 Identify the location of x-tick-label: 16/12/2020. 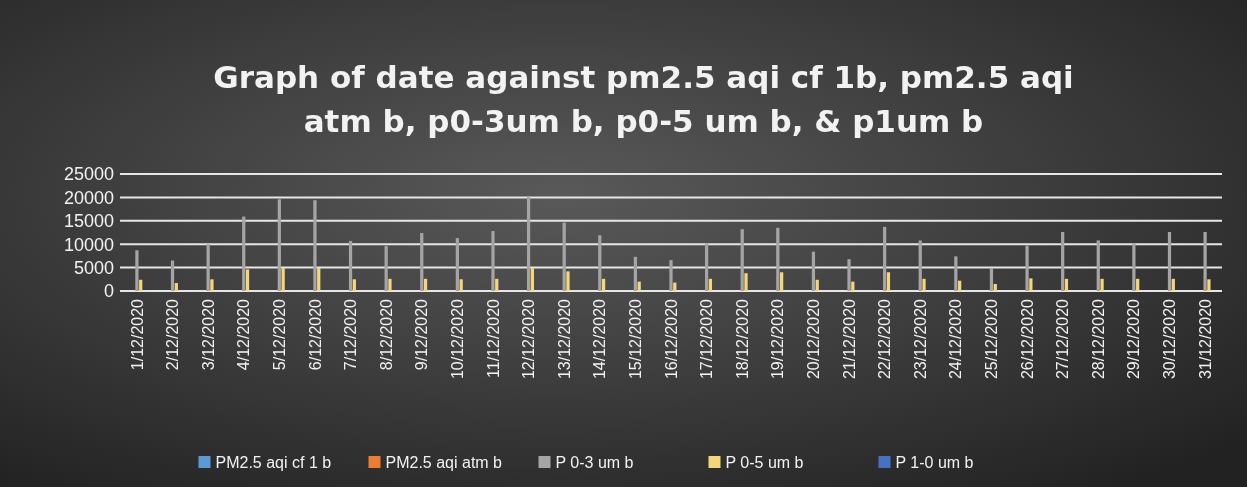
(671, 339).